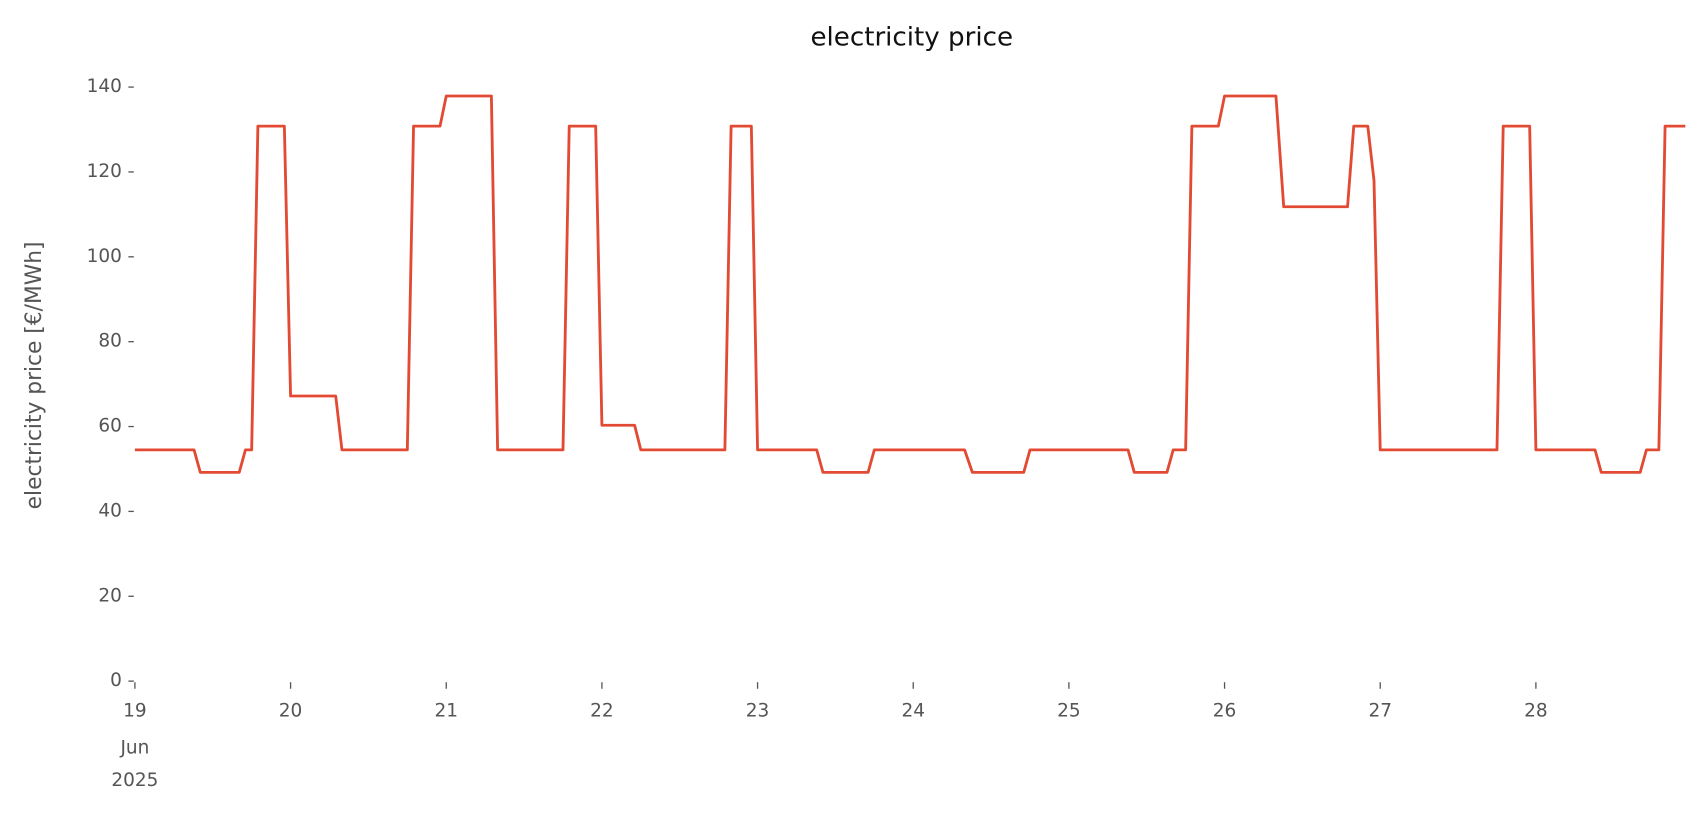 Image resolution: width=1706 pixels, height=815 pixels. Describe the element at coordinates (104, 256) in the screenshot. I see `y-tick-label: 100` at that location.